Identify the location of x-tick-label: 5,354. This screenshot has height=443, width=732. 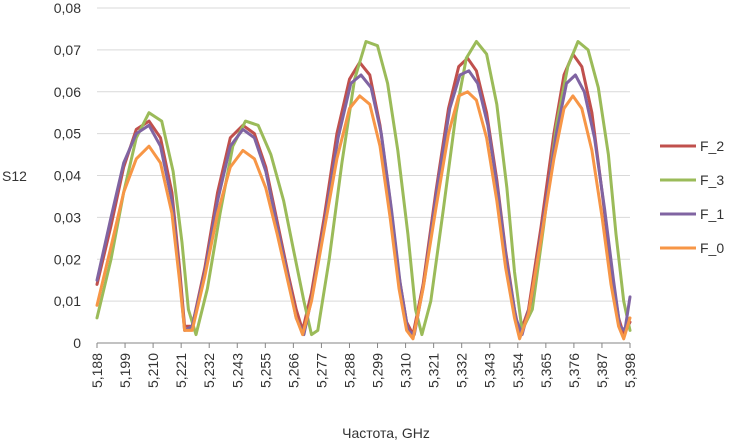
(518, 370).